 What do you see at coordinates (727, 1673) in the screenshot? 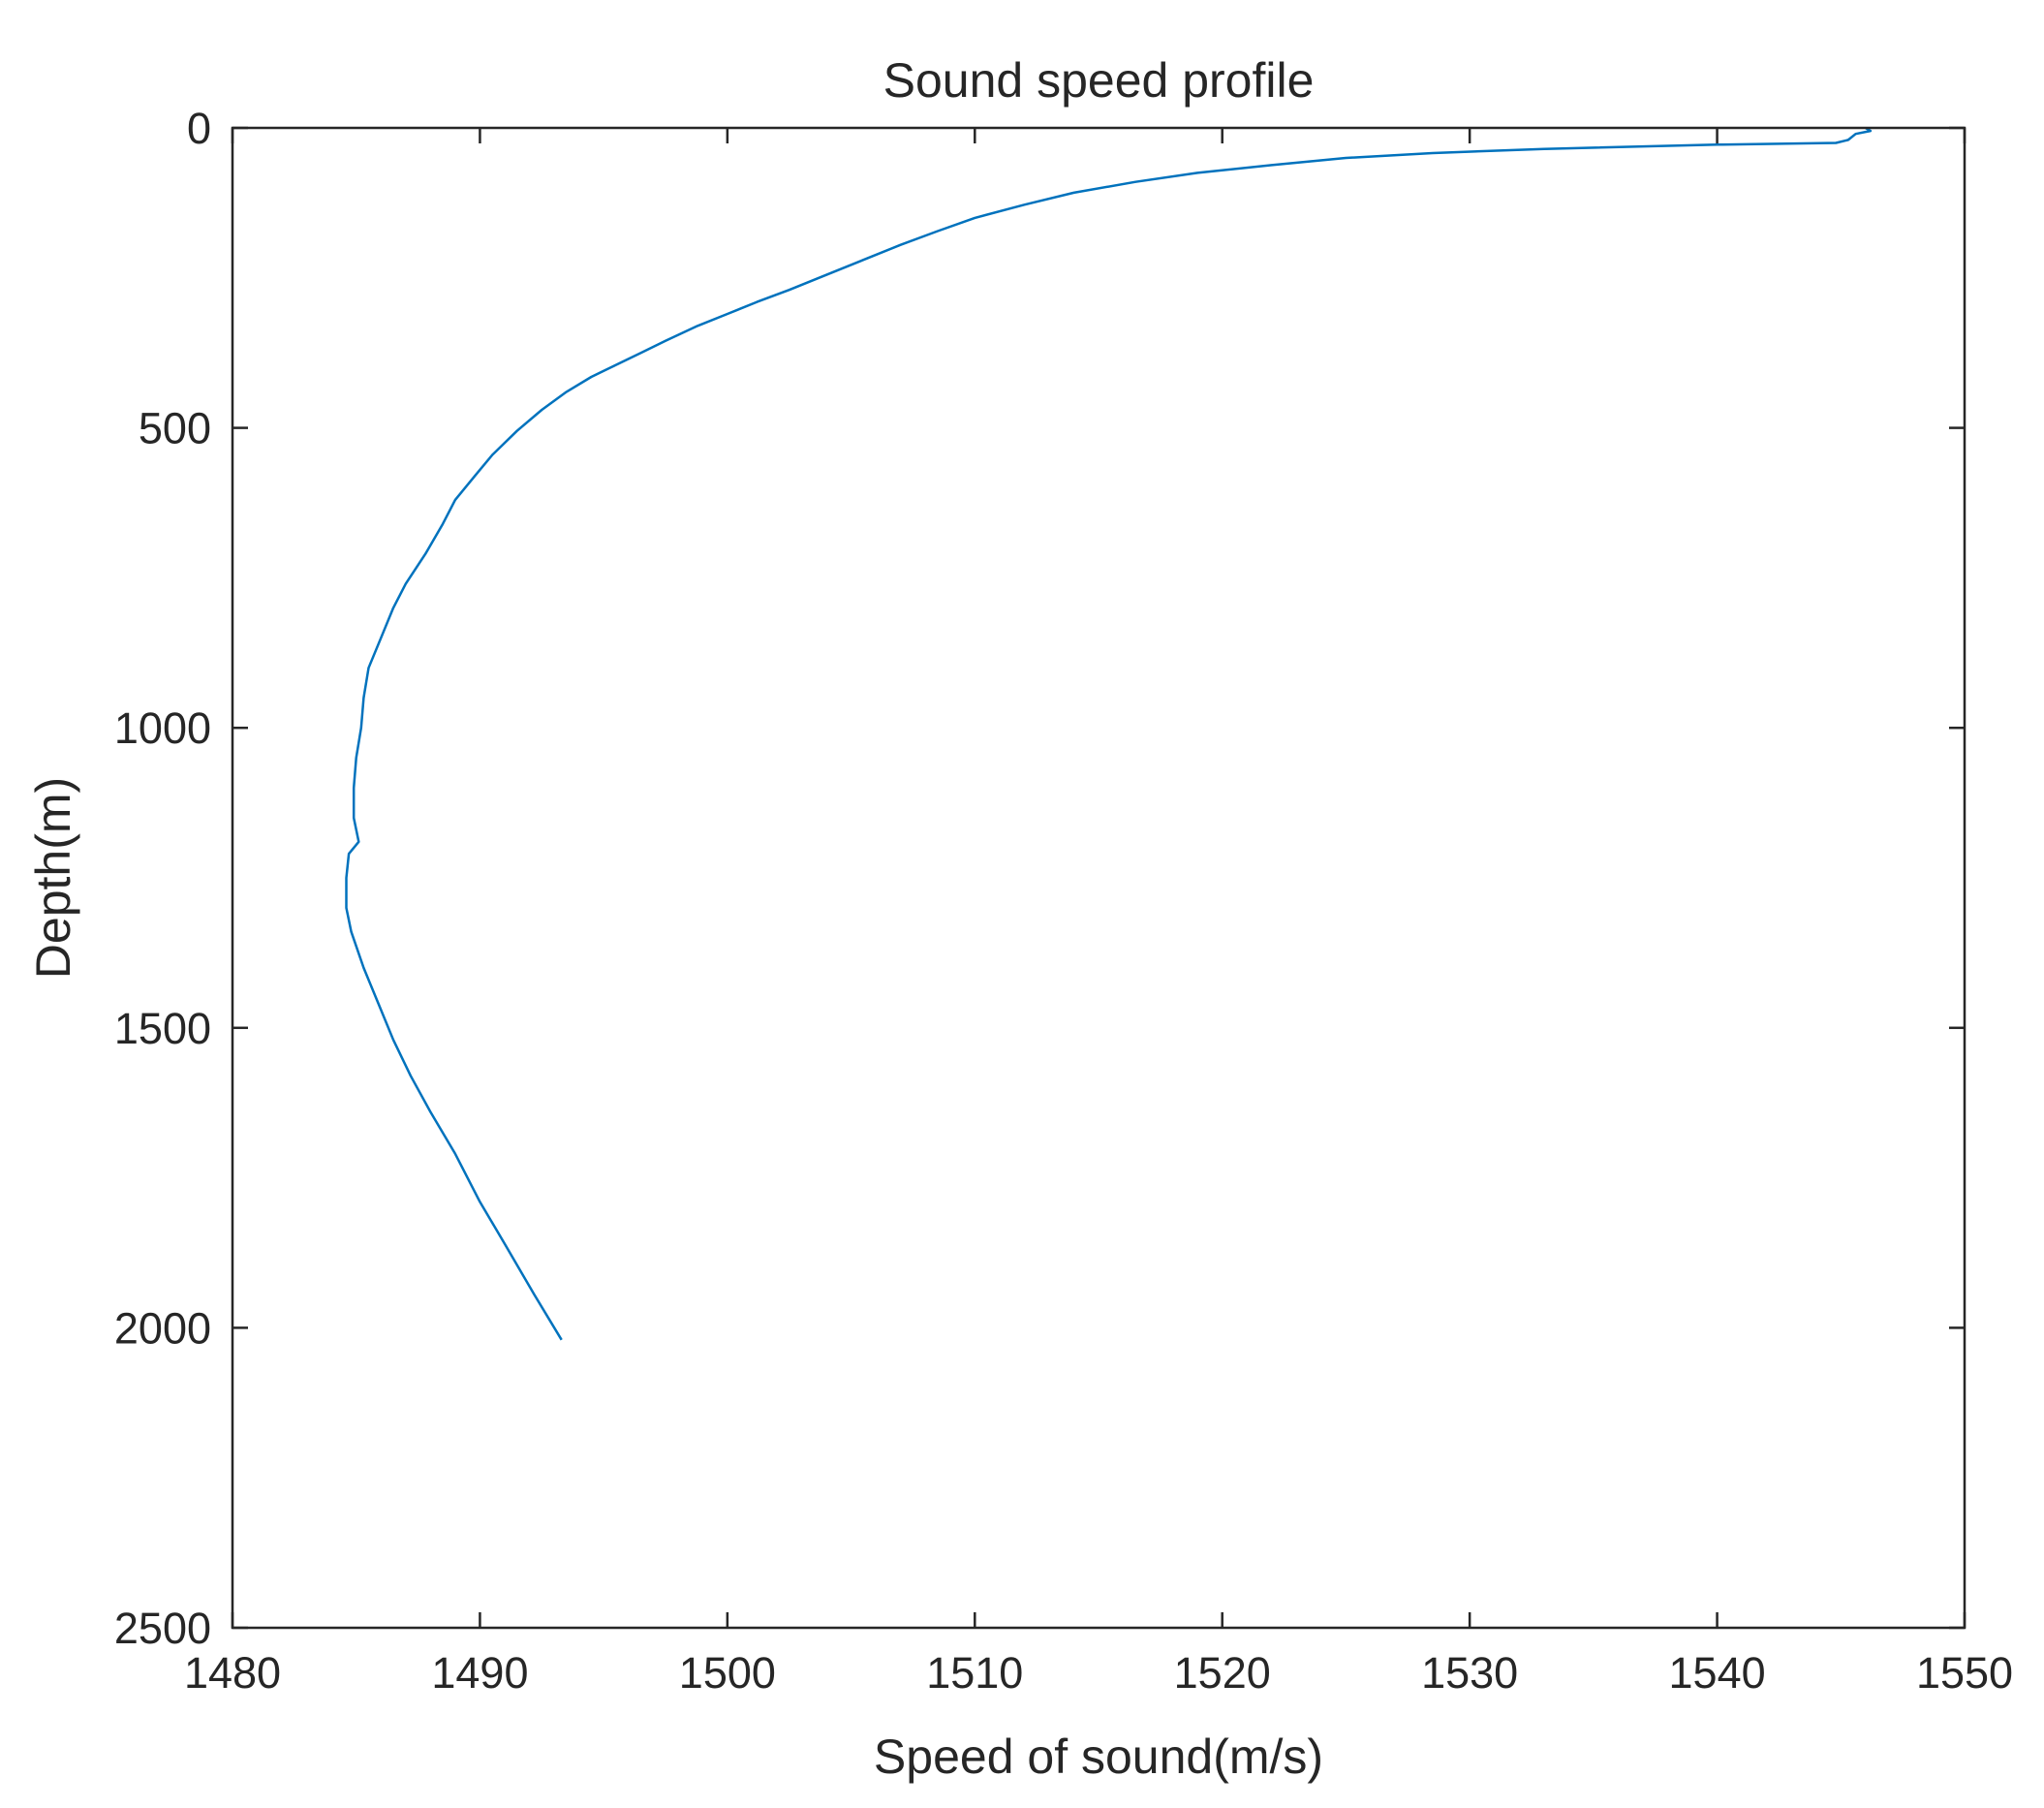
I see `x-tick-label: 1500` at bounding box center [727, 1673].